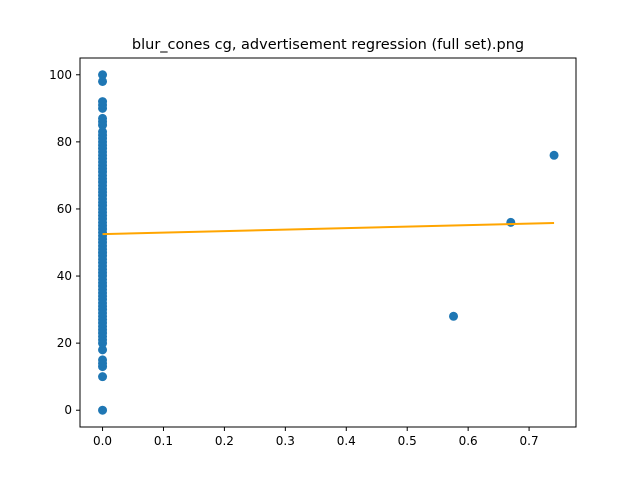 The image size is (640, 480). Describe the element at coordinates (224, 441) in the screenshot. I see `x-tick-label: 0.2` at that location.